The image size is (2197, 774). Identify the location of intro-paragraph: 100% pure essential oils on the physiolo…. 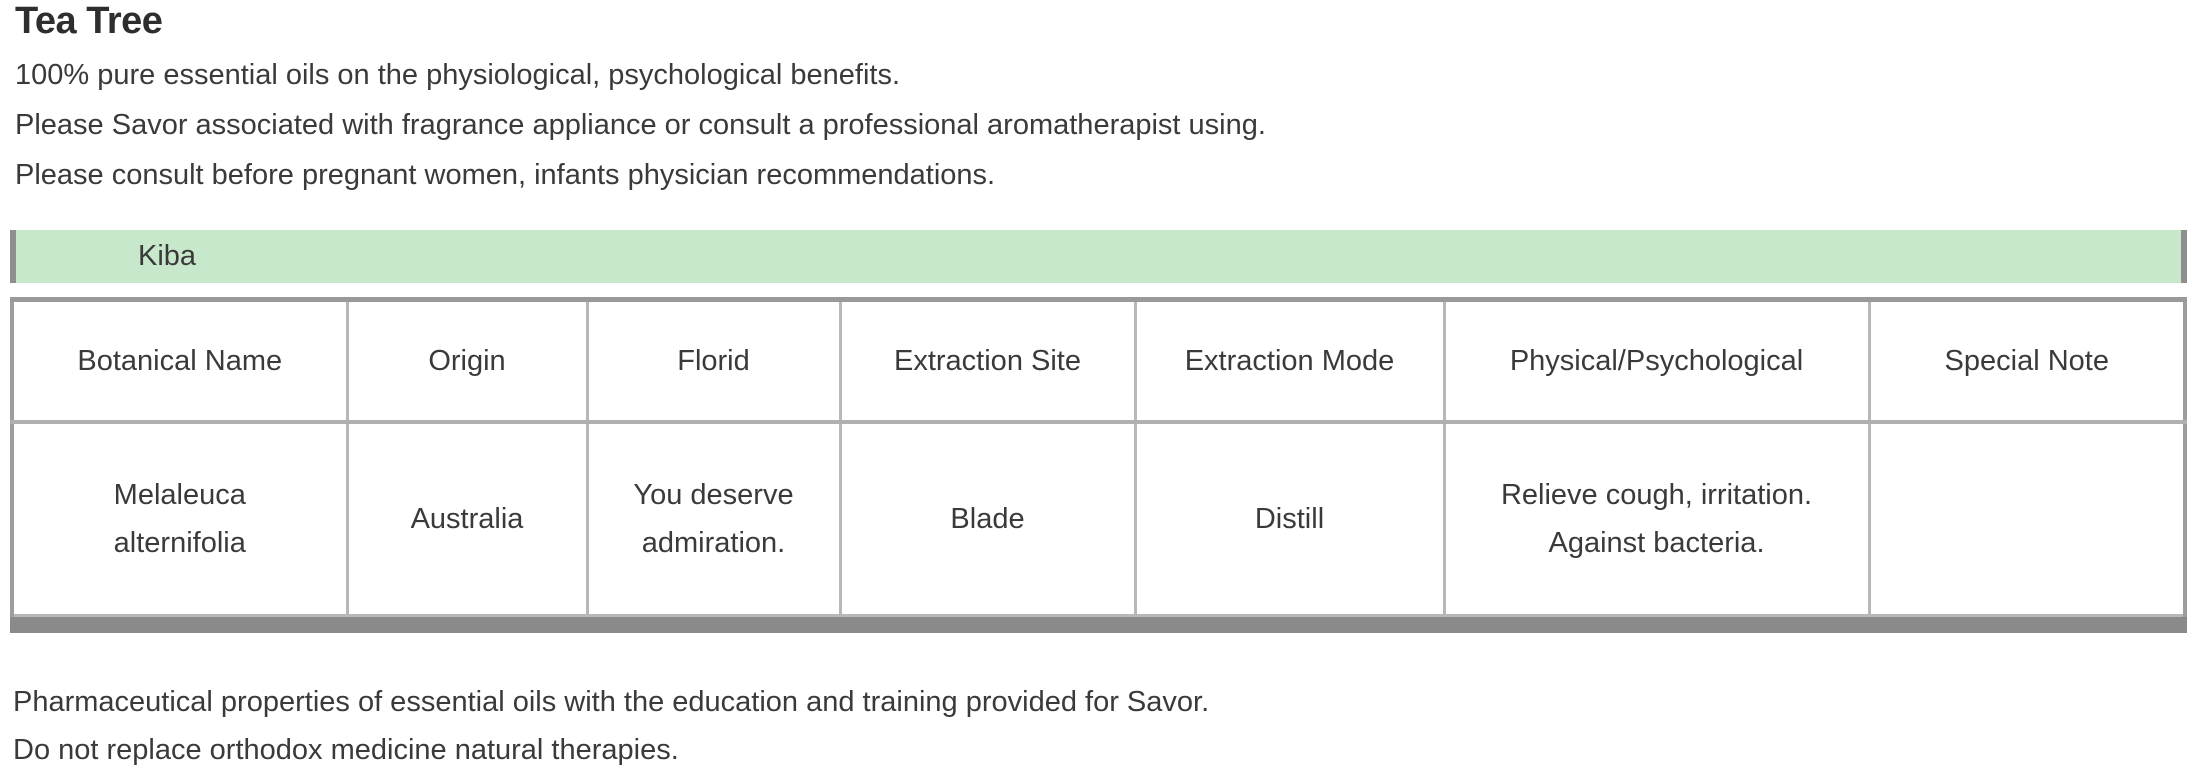
(640, 125).